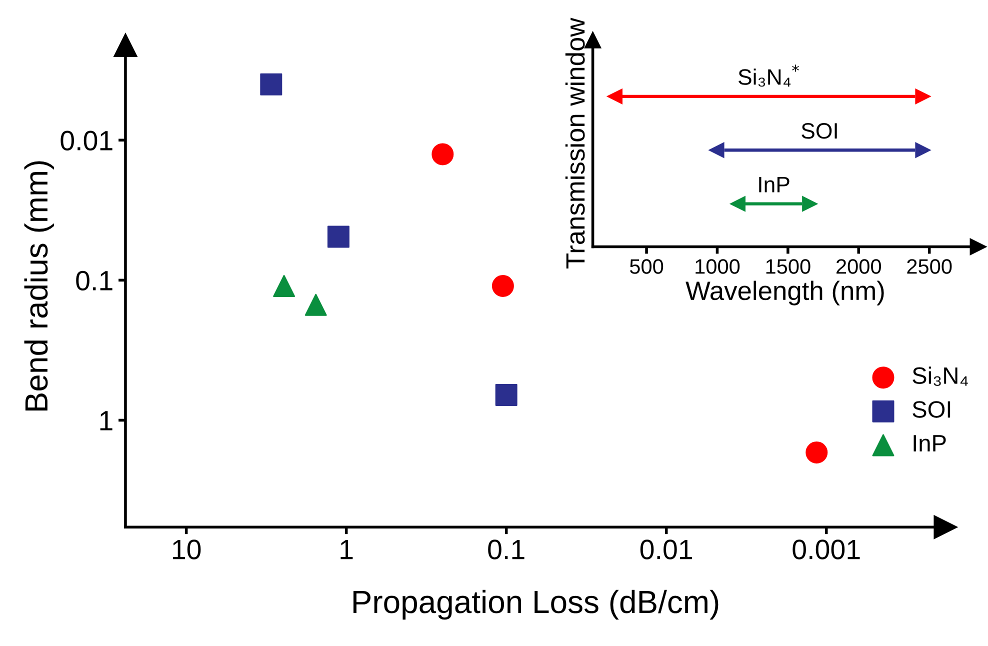  Describe the element at coordinates (718, 266) in the screenshot. I see `x-tick-label: 1000` at that location.